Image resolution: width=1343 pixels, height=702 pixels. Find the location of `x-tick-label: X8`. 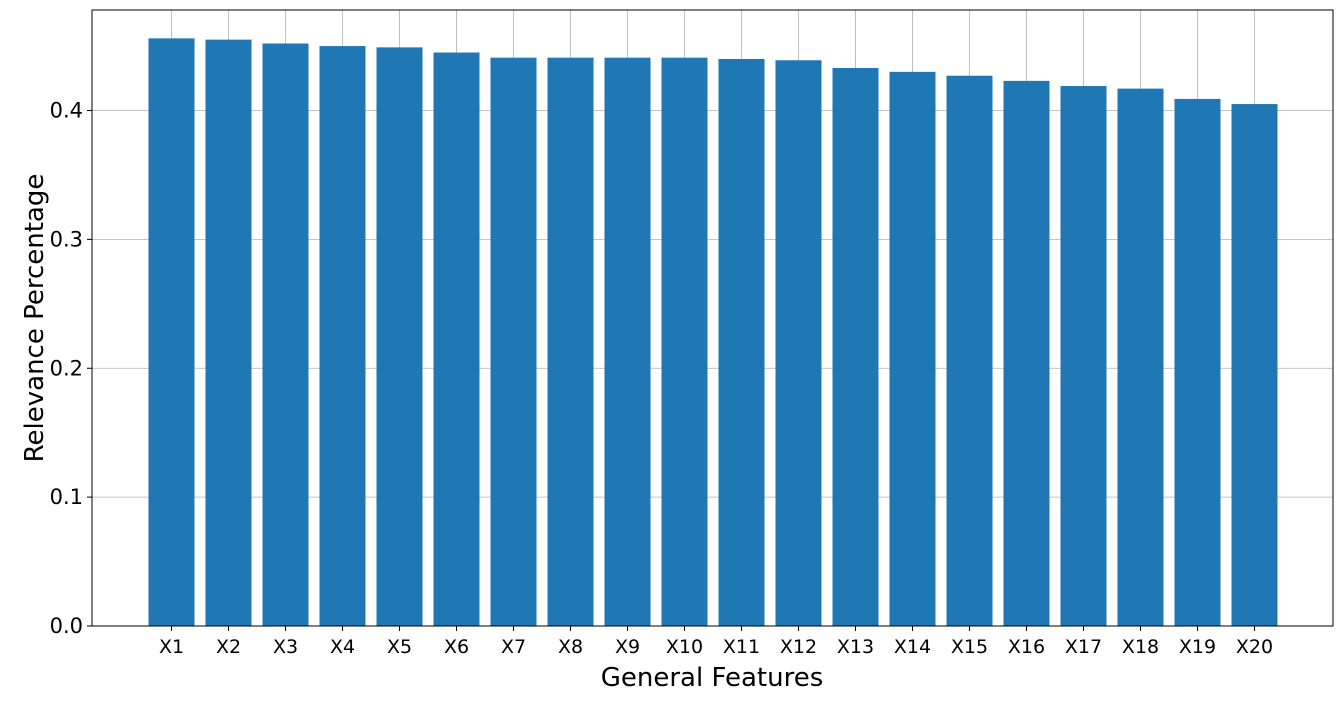

x-tick-label: X8 is located at coordinates (570, 647).